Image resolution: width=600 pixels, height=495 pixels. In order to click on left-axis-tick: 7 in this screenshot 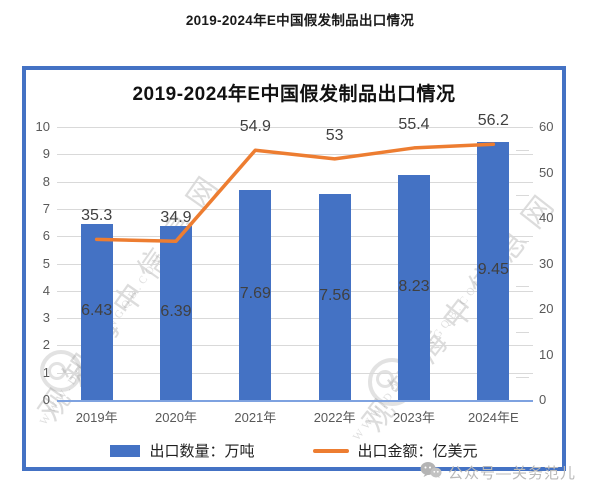, I will do `click(46, 208)`.